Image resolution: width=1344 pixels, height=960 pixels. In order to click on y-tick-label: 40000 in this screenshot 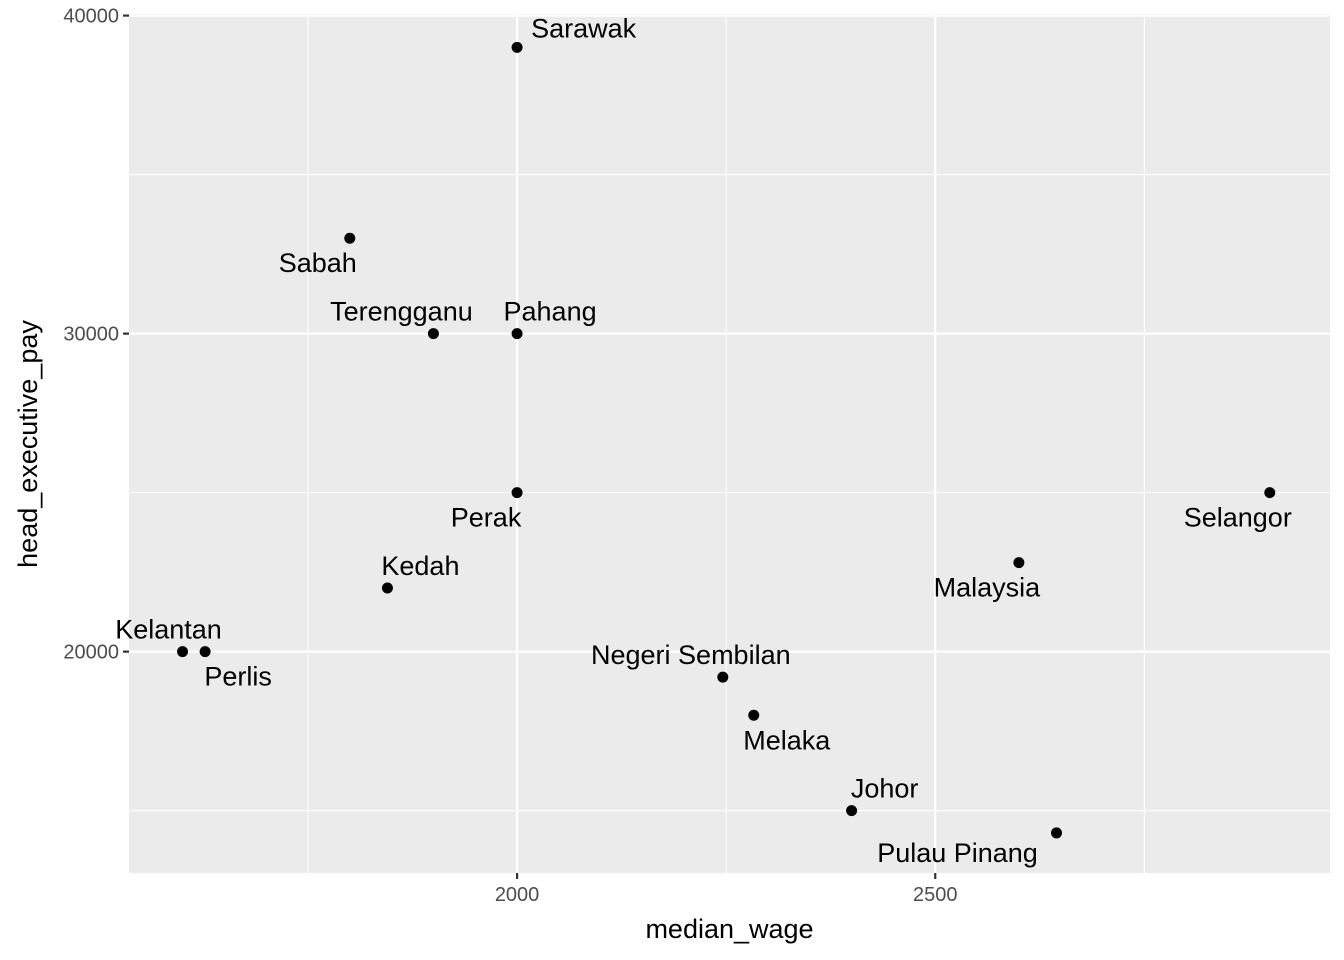, I will do `click(91, 17)`.